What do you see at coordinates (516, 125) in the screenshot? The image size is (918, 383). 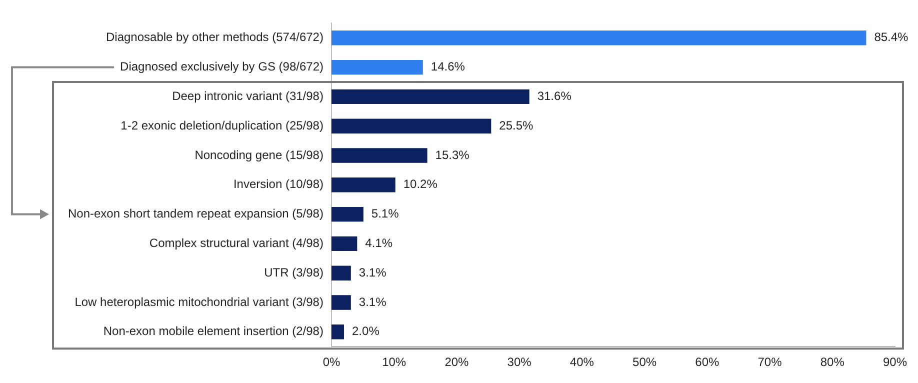 I see `data-label: 25.5%` at bounding box center [516, 125].